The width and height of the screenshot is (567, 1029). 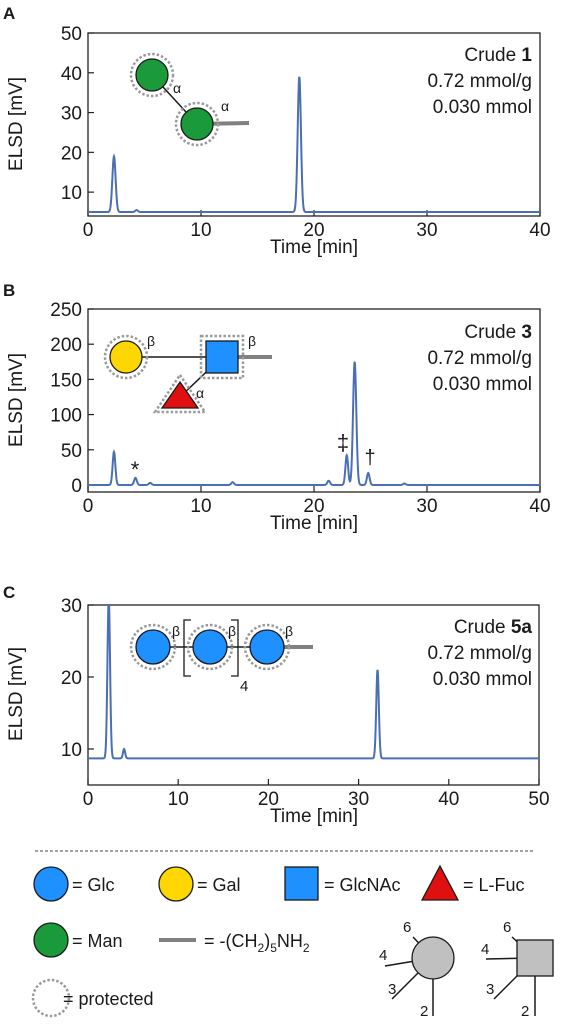 What do you see at coordinates (257, 943) in the screenshot?
I see `legend-linker: = -(CH2)5NH2` at bounding box center [257, 943].